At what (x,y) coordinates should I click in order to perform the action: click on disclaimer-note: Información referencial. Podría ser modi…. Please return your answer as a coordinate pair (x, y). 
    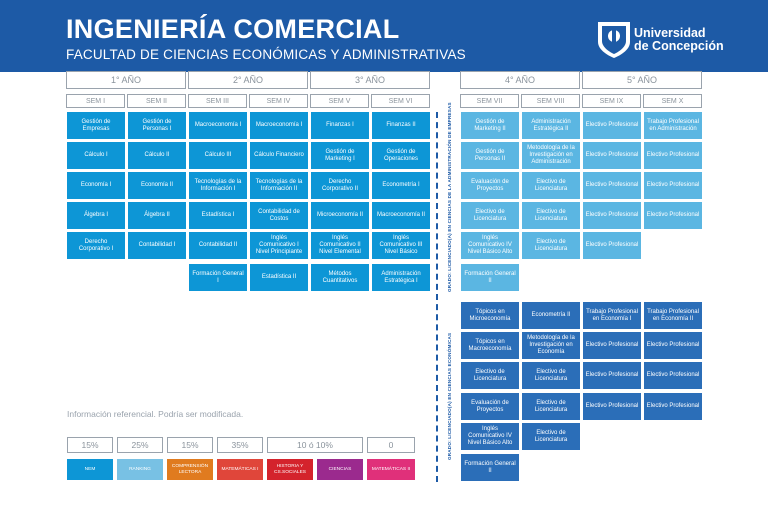
    Looking at the image, I should click on (155, 414).